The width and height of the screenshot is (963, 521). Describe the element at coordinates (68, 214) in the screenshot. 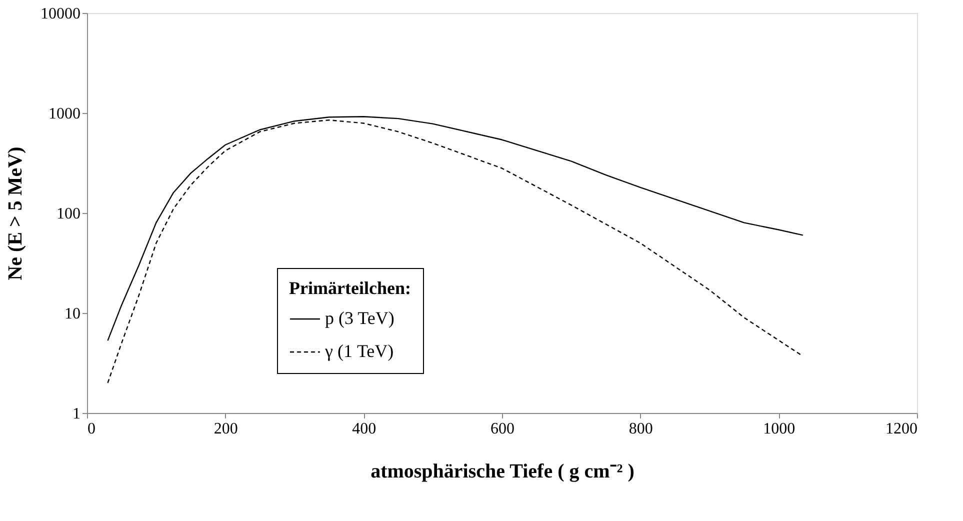

I see `y-tick-label: 100` at that location.